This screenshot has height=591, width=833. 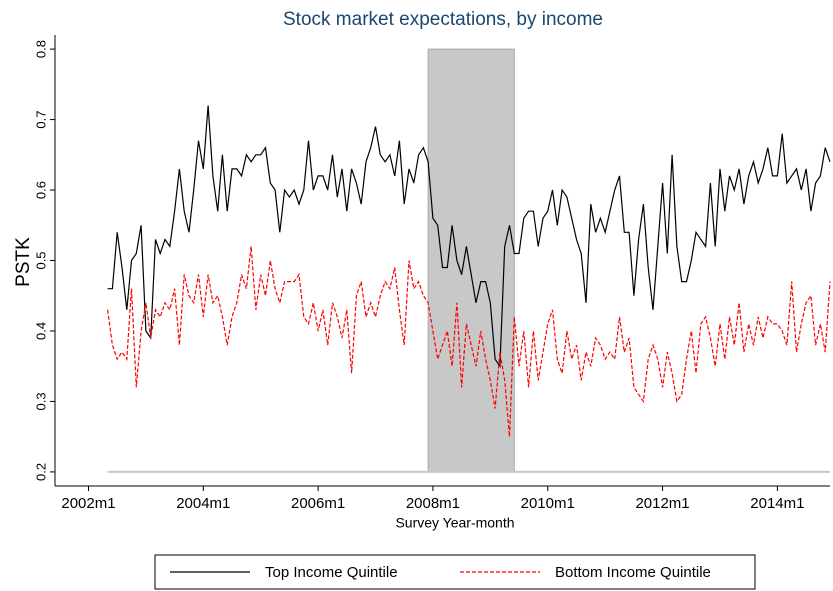 What do you see at coordinates (454, 523) in the screenshot?
I see `x-axis-label: Survey Year-month` at bounding box center [454, 523].